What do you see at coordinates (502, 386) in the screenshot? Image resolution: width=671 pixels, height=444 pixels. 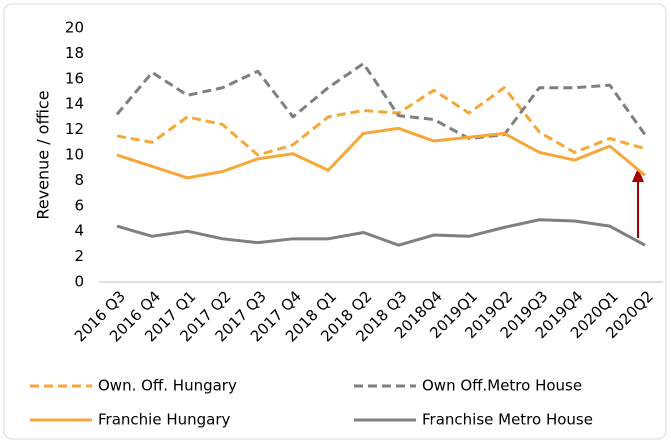 I see `legend-label: Own Off.Metro House` at bounding box center [502, 386].